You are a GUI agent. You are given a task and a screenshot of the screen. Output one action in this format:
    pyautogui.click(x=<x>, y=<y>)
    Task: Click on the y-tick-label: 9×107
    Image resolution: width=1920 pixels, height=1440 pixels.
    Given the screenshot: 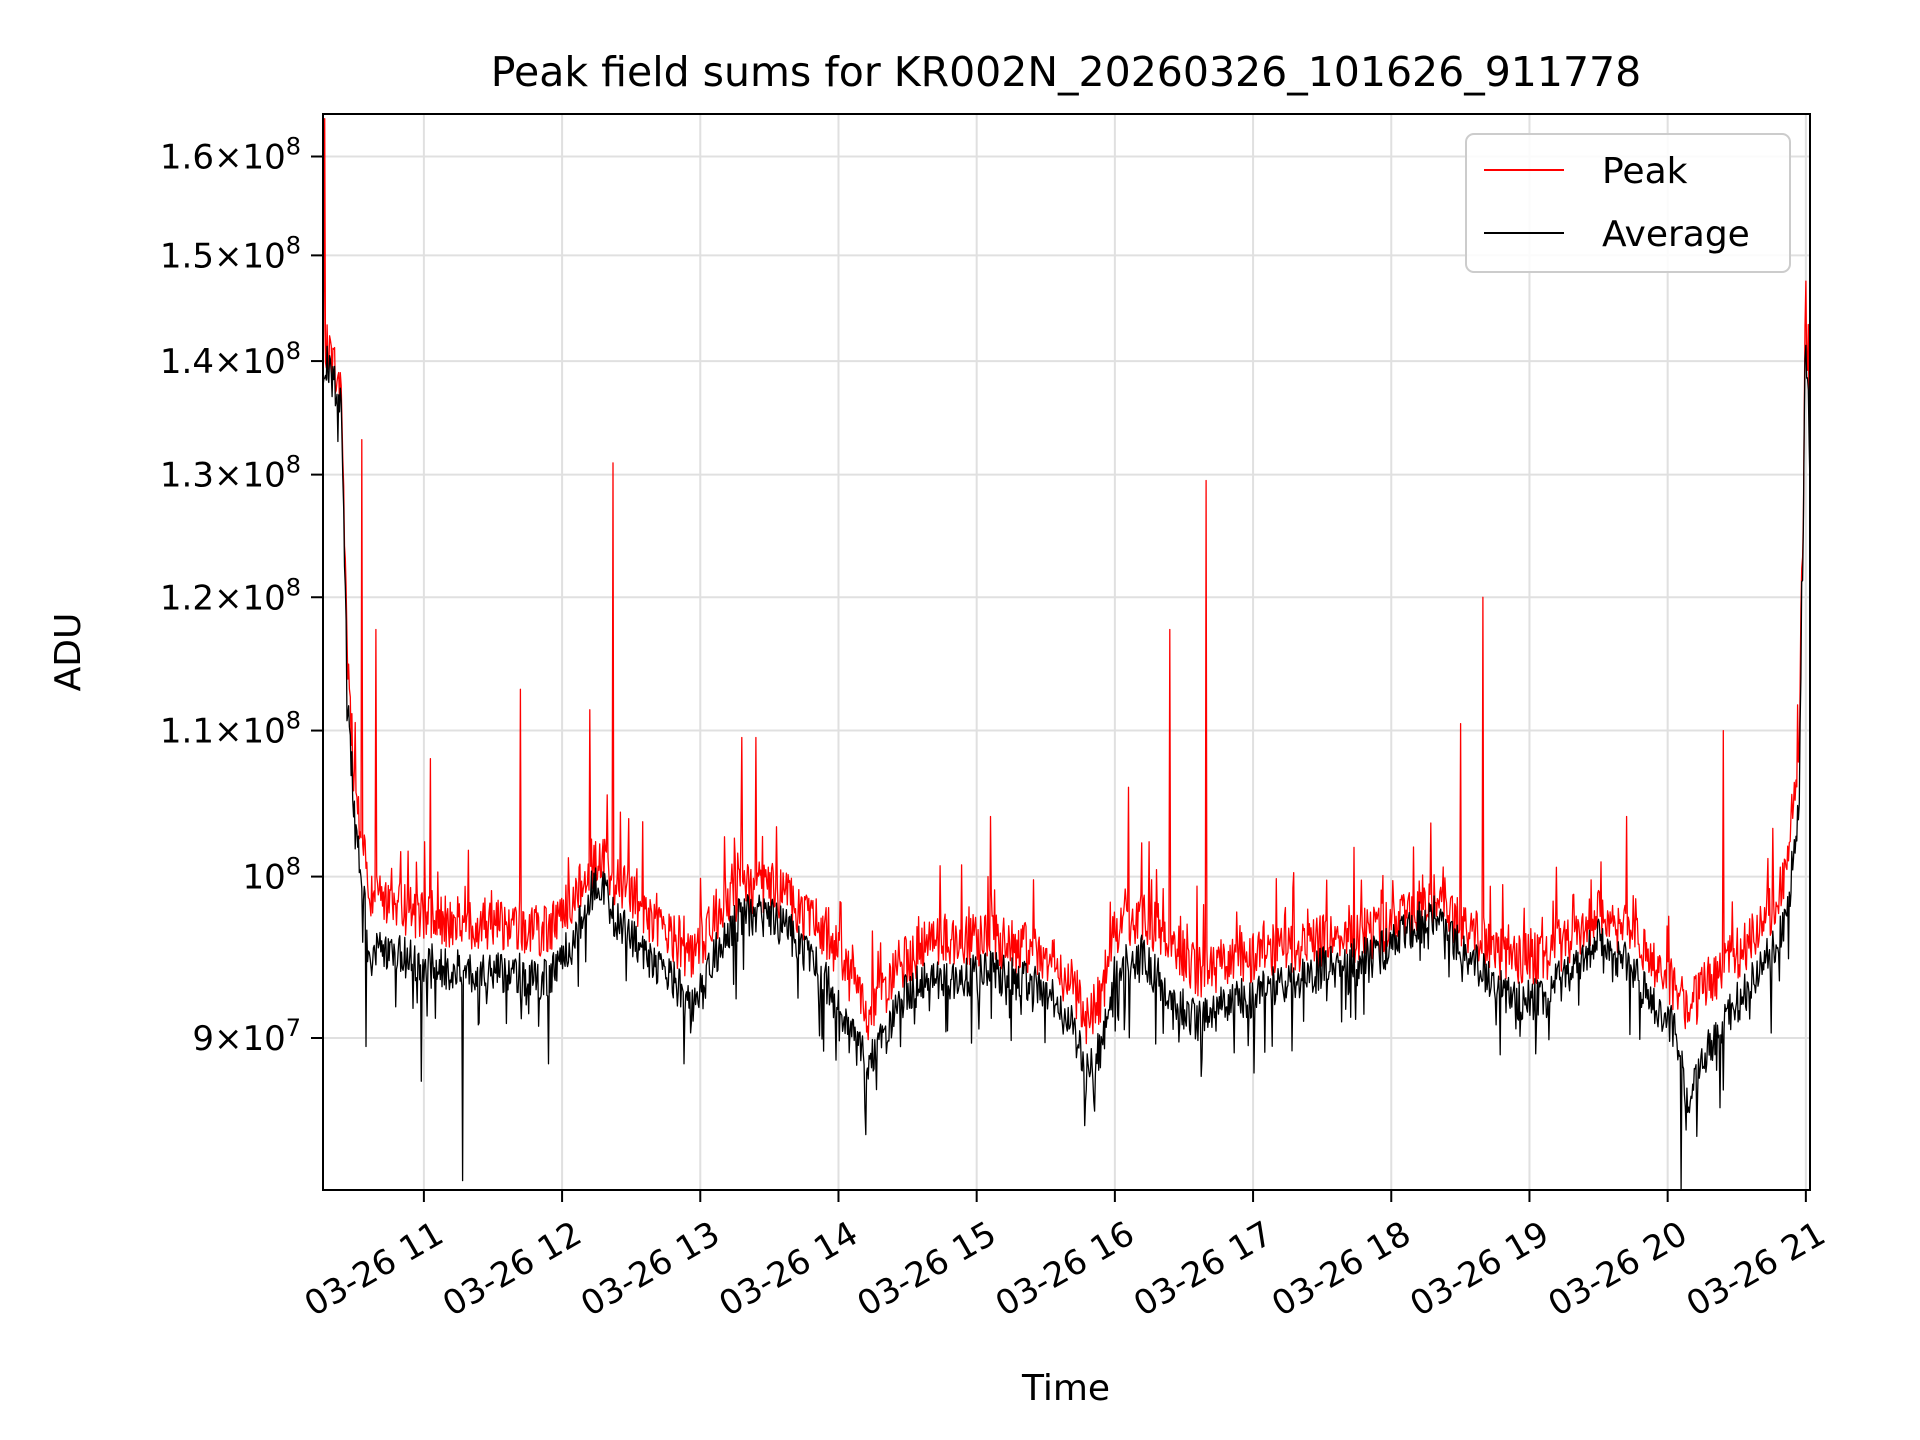 What is the action you would take?
    pyautogui.click(x=246, y=1036)
    